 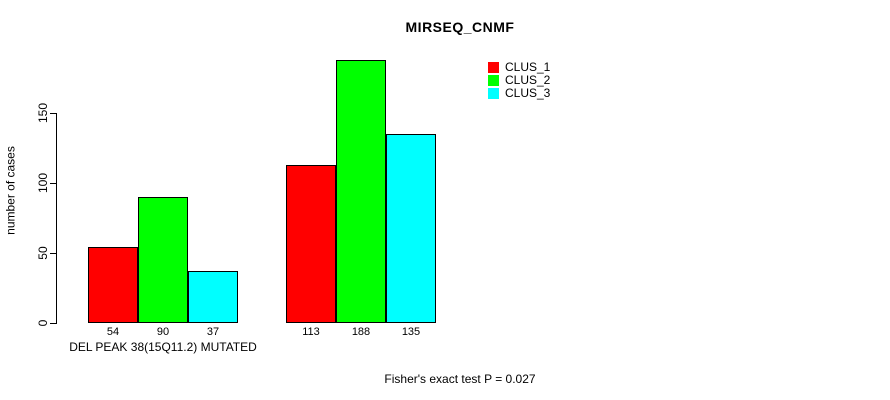 What do you see at coordinates (528, 80) in the screenshot?
I see `legend-label: CLUS_2` at bounding box center [528, 80].